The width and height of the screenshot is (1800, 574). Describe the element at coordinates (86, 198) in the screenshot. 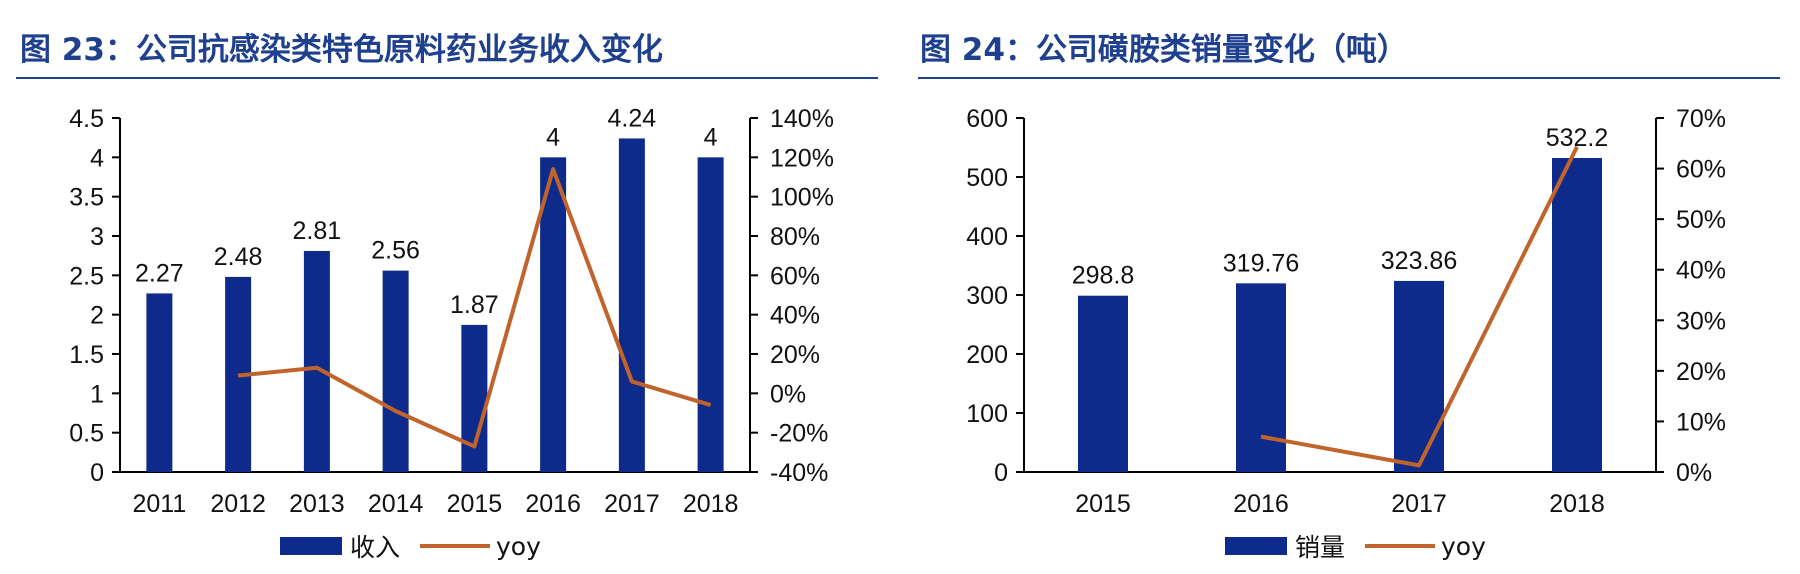

I see `left-tick-label: 3.5` at that location.